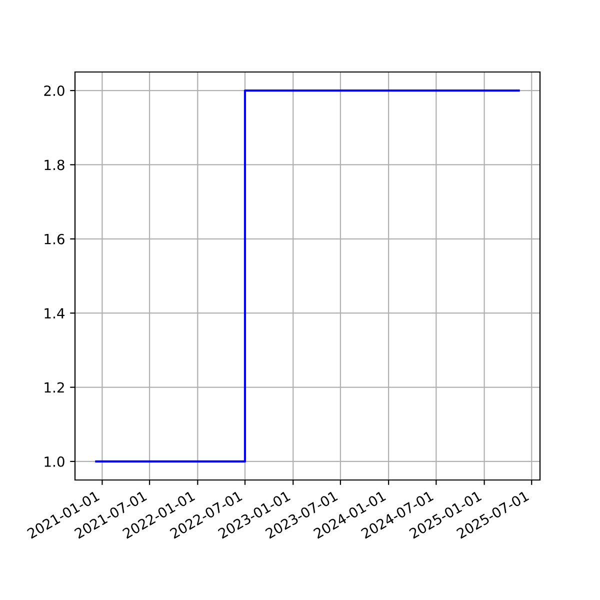  Describe the element at coordinates (54, 387) in the screenshot. I see `y-tick-label: 1.2` at that location.